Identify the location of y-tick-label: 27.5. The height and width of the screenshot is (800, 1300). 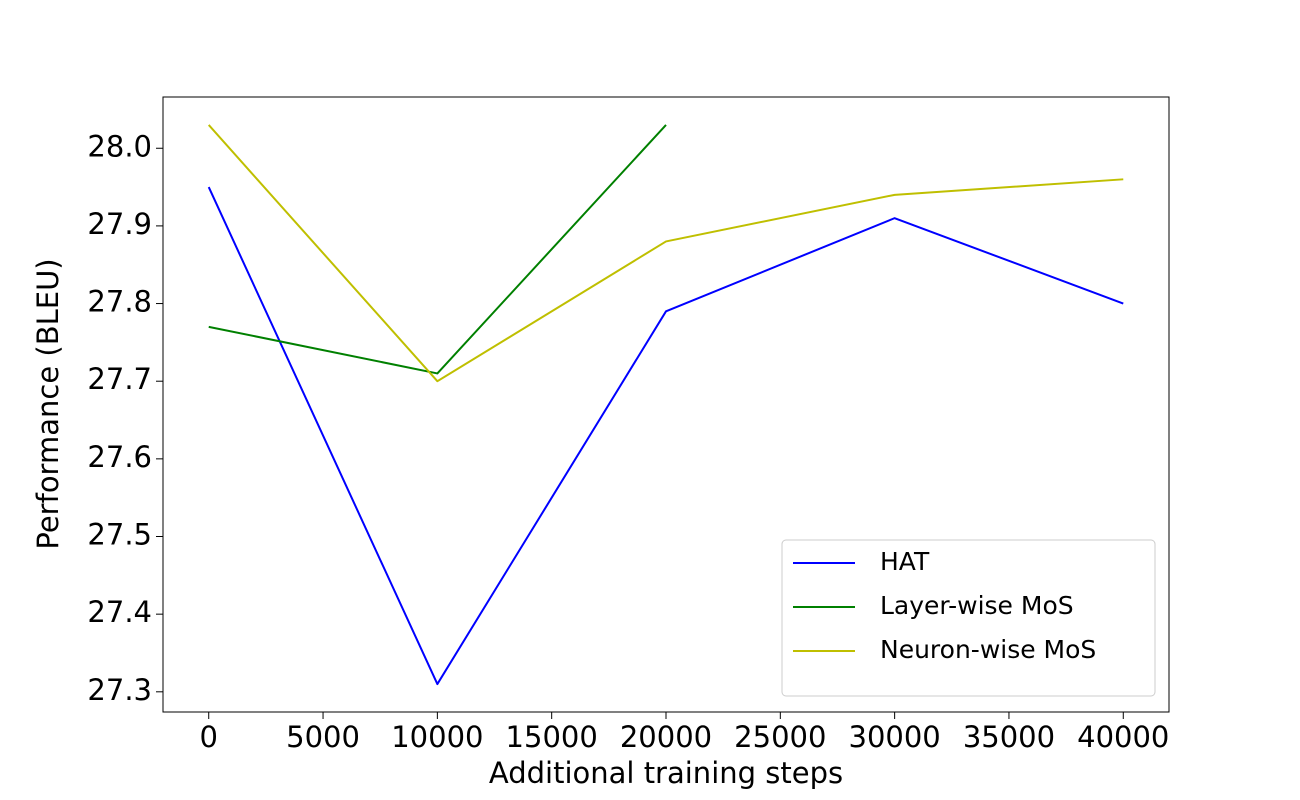
(119, 535).